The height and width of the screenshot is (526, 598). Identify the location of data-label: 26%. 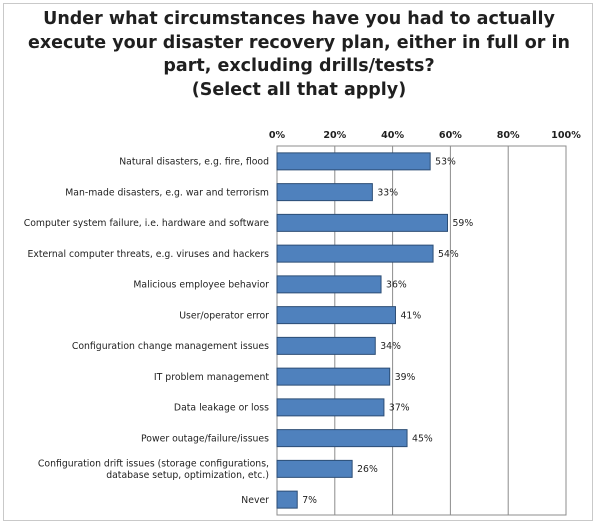
(367, 469).